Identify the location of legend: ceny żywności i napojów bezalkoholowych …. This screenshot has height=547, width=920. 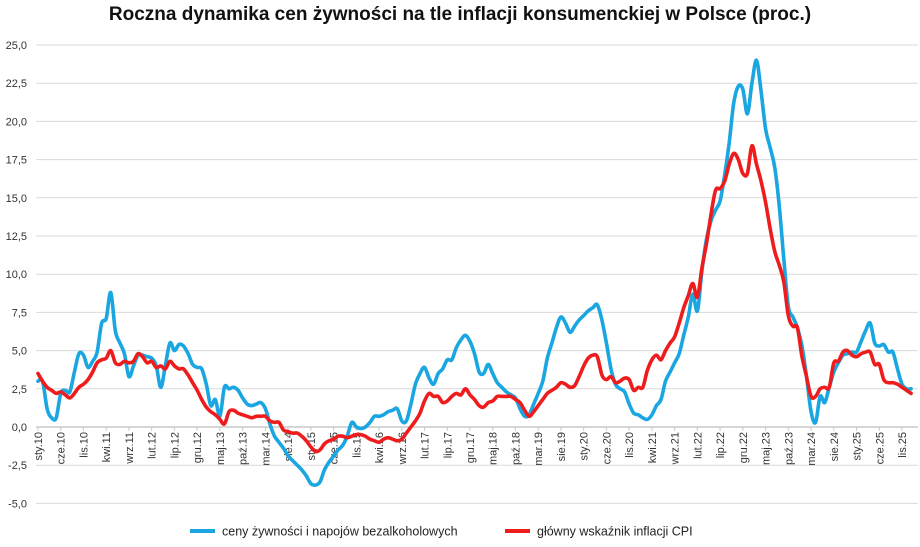
(441, 532).